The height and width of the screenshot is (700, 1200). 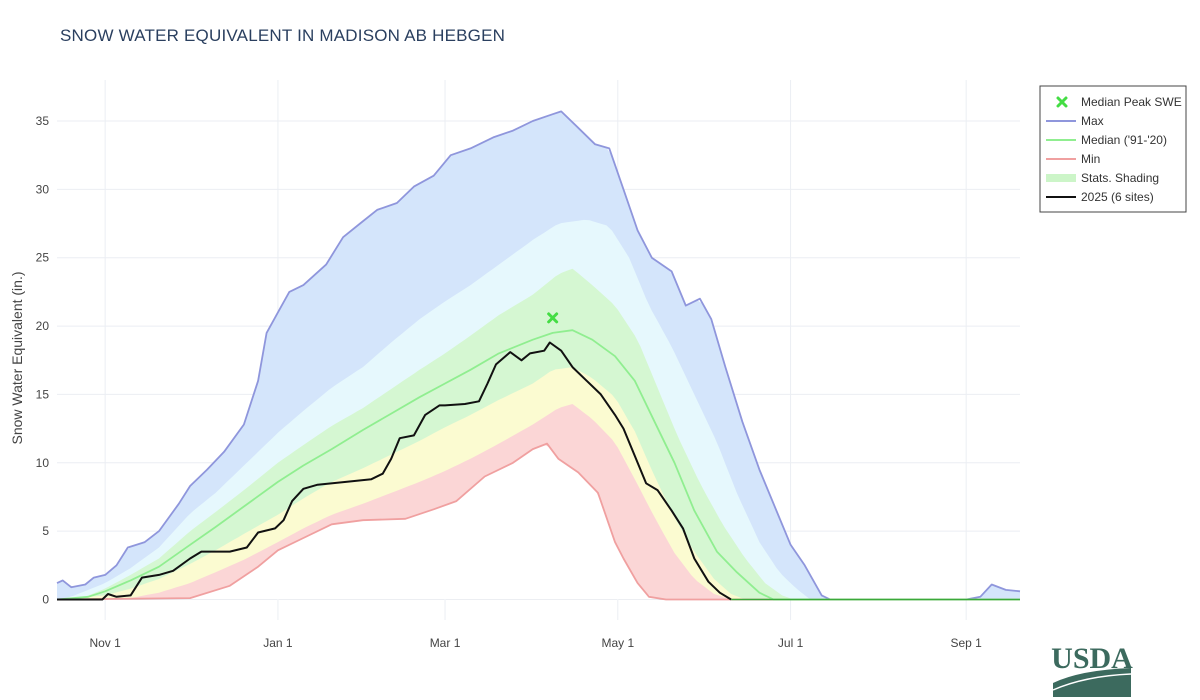 What do you see at coordinates (1120, 178) in the screenshot?
I see `legend-label: Stats. Shading` at bounding box center [1120, 178].